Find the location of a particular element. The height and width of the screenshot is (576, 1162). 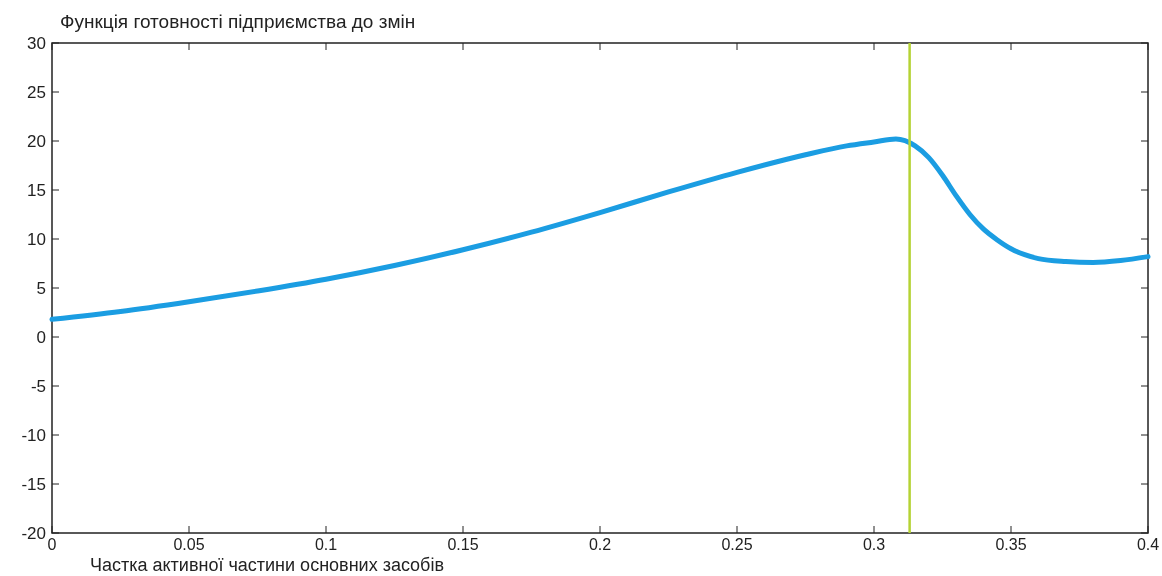

chart-title: Функція готовності підприємства до змін is located at coordinates (238, 21).